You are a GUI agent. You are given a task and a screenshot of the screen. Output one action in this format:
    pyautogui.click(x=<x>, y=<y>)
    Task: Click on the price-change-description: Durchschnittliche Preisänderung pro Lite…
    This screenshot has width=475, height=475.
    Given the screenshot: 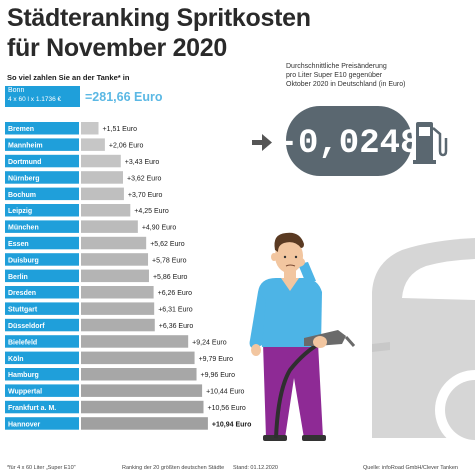 What is the action you would take?
    pyautogui.click(x=371, y=75)
    